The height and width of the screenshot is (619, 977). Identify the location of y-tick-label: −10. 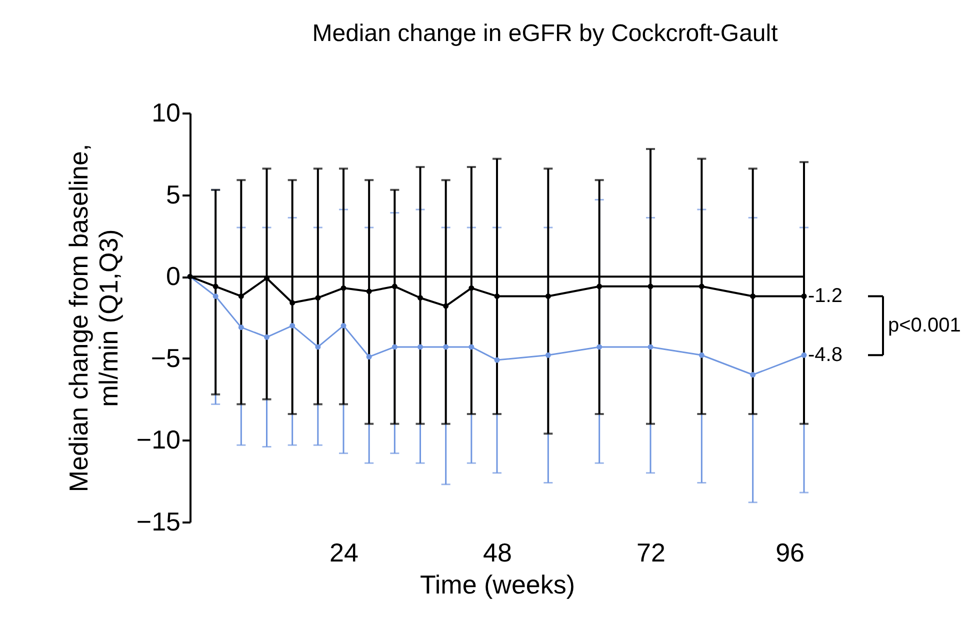
(158, 439).